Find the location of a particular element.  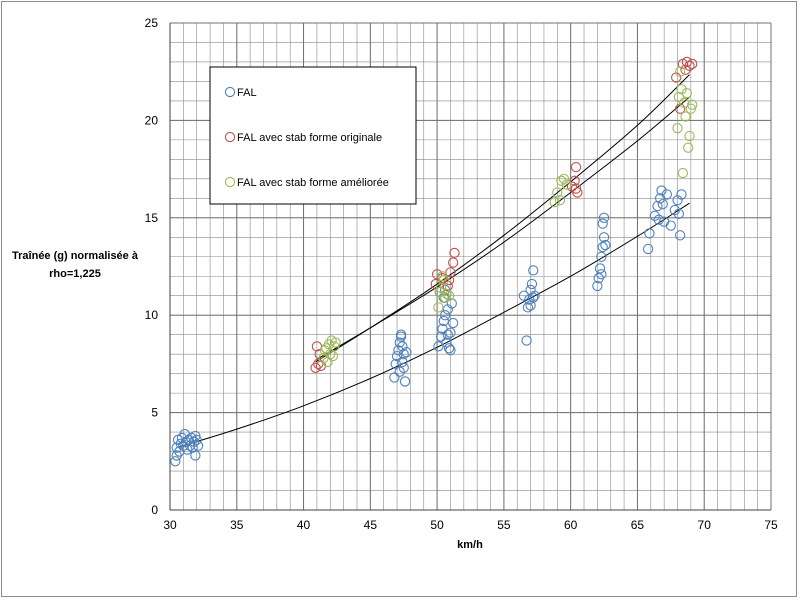

x-tick-label: 40 is located at coordinates (304, 525).